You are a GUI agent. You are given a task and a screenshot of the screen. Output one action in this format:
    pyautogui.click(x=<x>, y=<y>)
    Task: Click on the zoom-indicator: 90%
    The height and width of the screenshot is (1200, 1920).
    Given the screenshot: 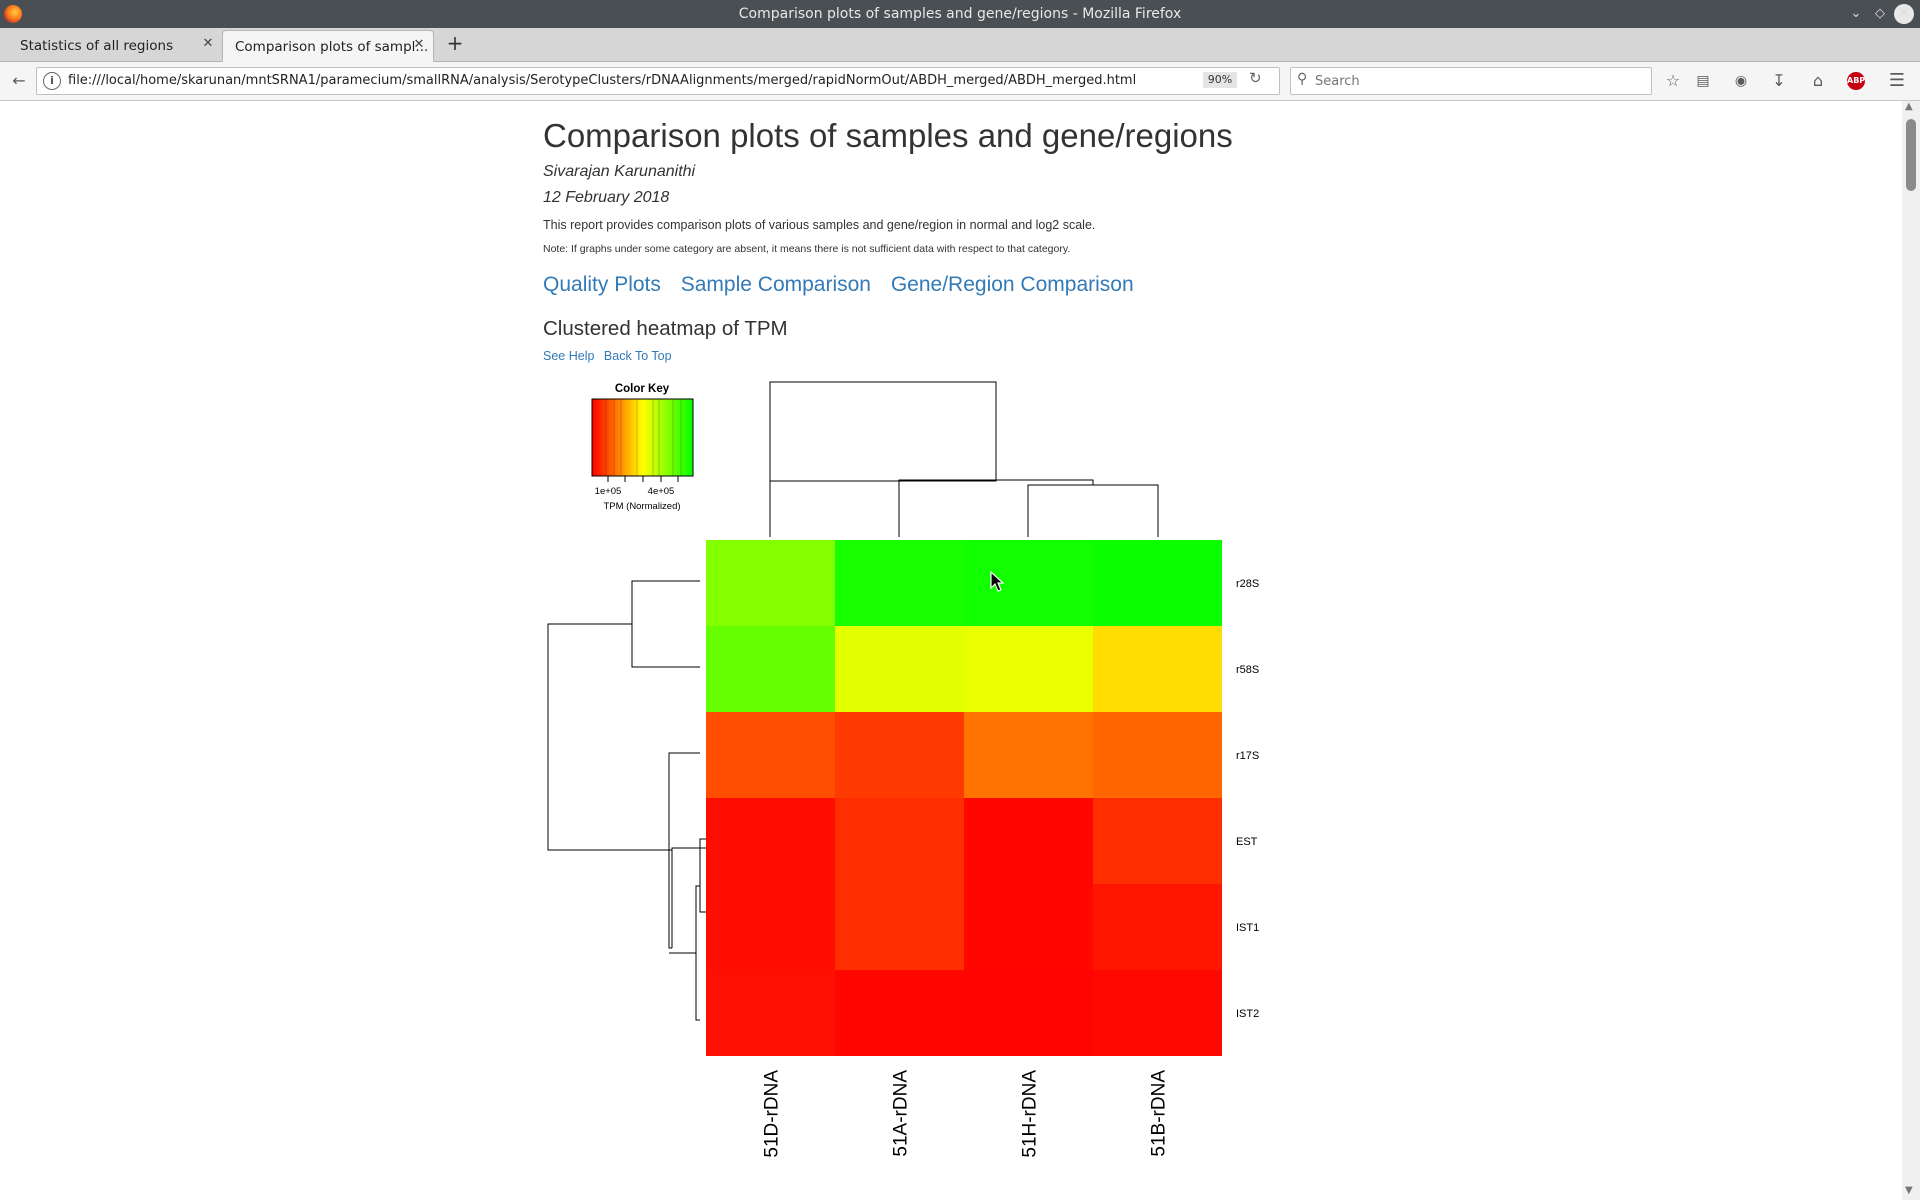 What is the action you would take?
    pyautogui.click(x=1220, y=80)
    